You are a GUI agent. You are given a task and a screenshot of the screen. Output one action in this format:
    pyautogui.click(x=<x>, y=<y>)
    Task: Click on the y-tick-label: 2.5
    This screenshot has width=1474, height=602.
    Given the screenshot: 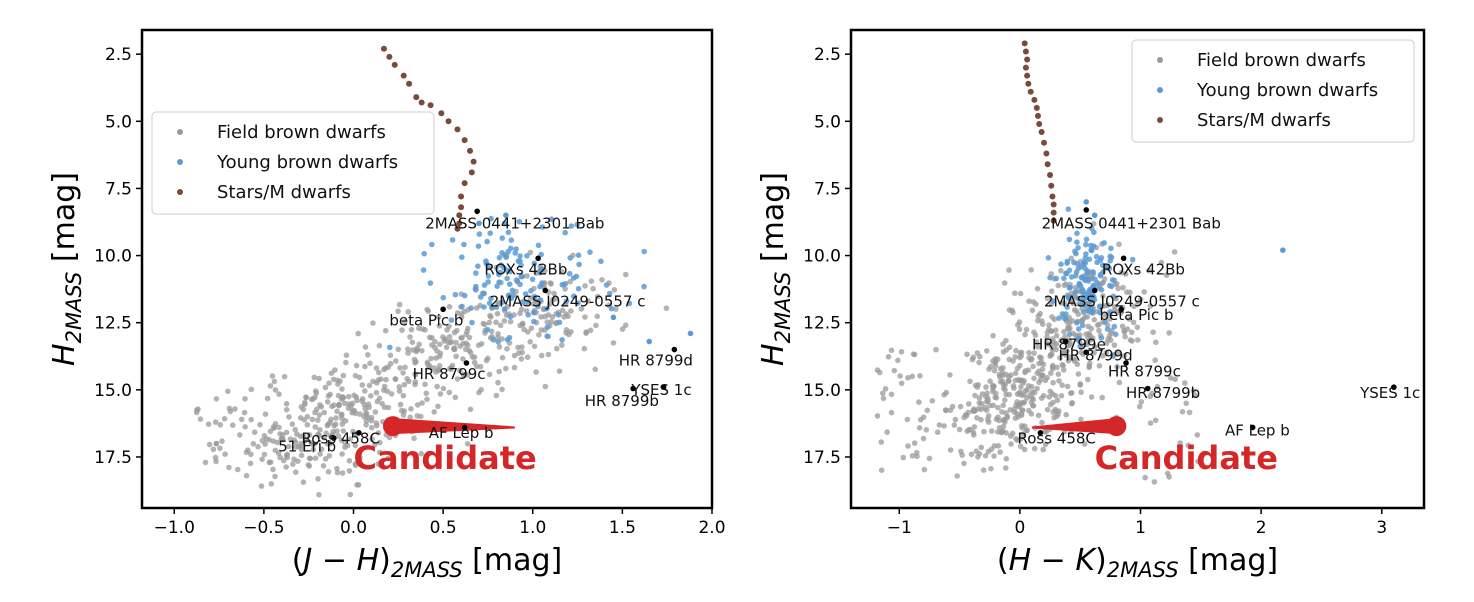 What is the action you would take?
    pyautogui.click(x=118, y=55)
    